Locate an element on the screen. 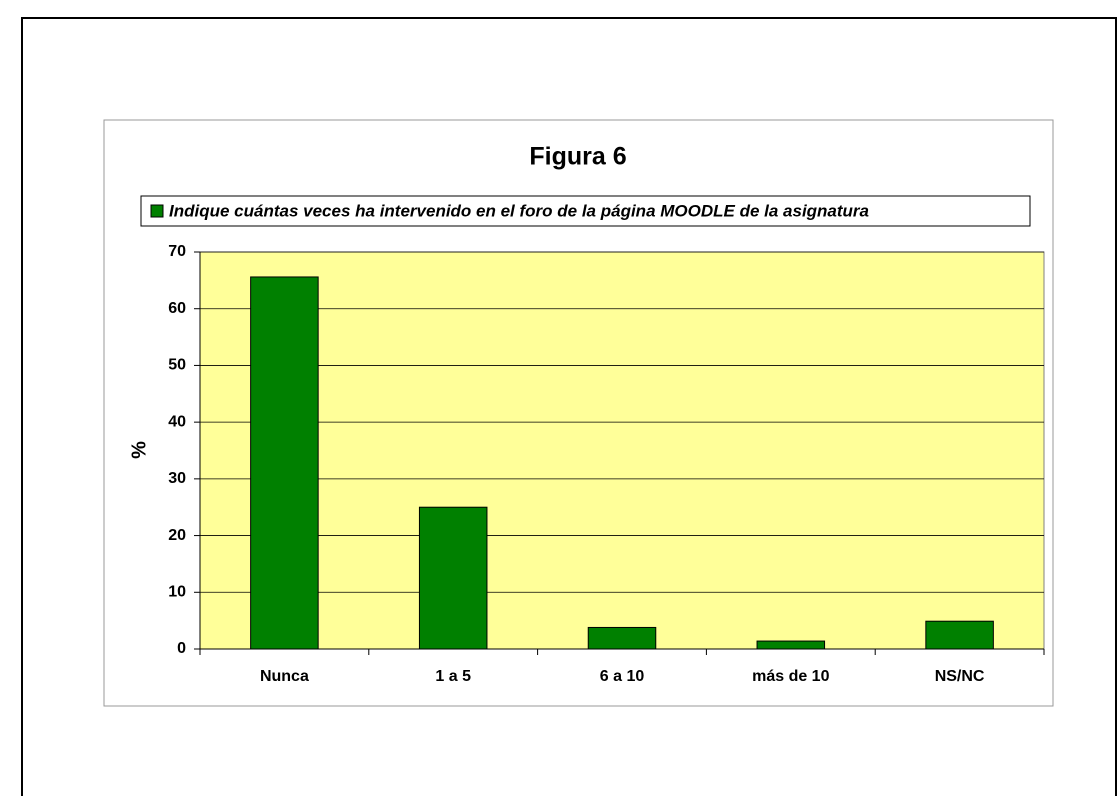  y-tick-label: 70 is located at coordinates (177, 251).